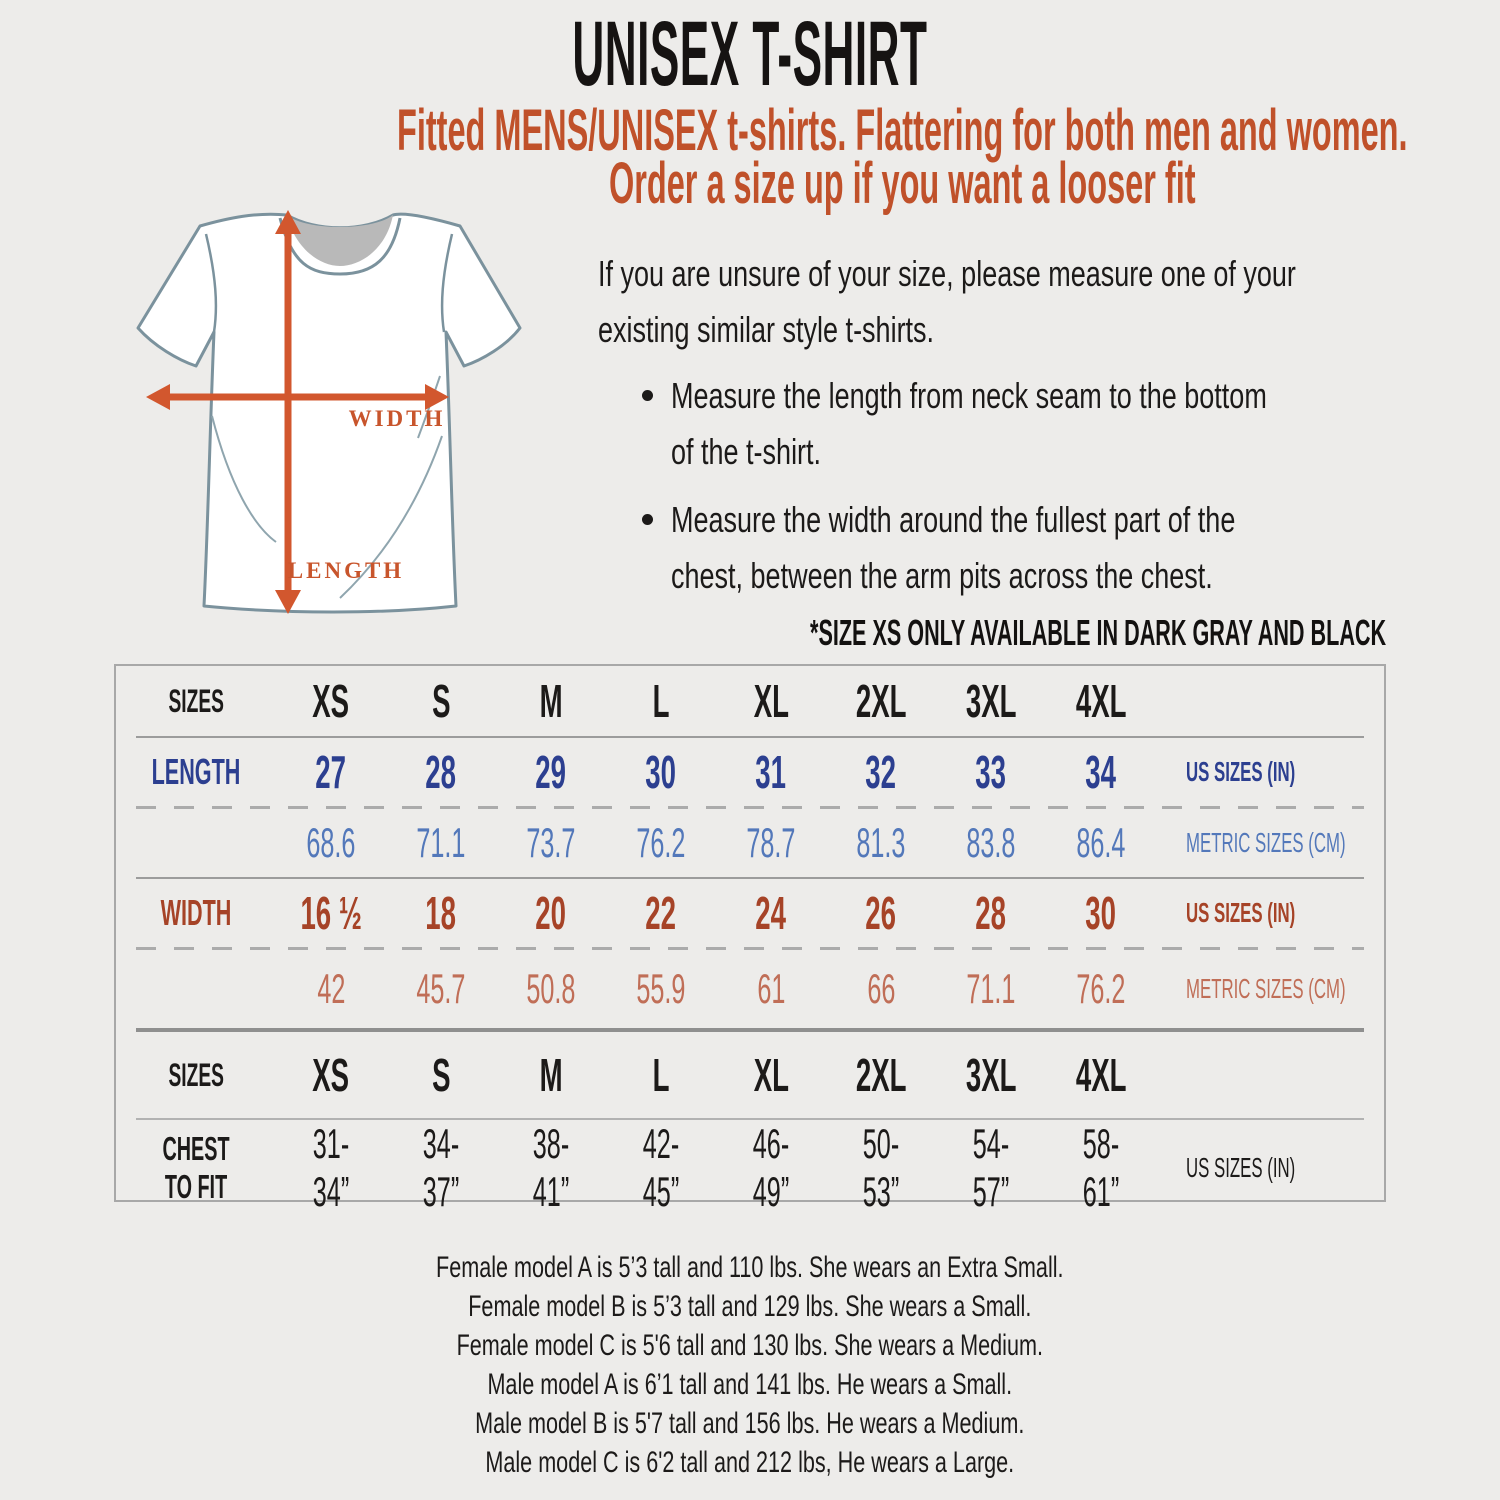  What do you see at coordinates (244, 479) in the screenshot?
I see `fold-line-left` at bounding box center [244, 479].